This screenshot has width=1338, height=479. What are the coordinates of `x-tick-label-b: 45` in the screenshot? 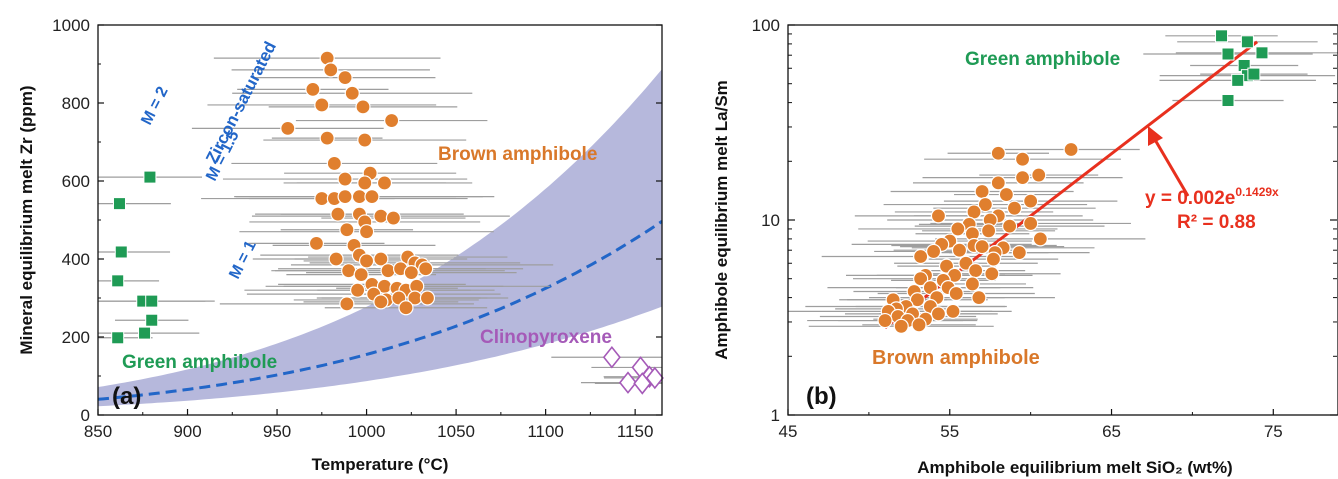 It's located at (788, 431).